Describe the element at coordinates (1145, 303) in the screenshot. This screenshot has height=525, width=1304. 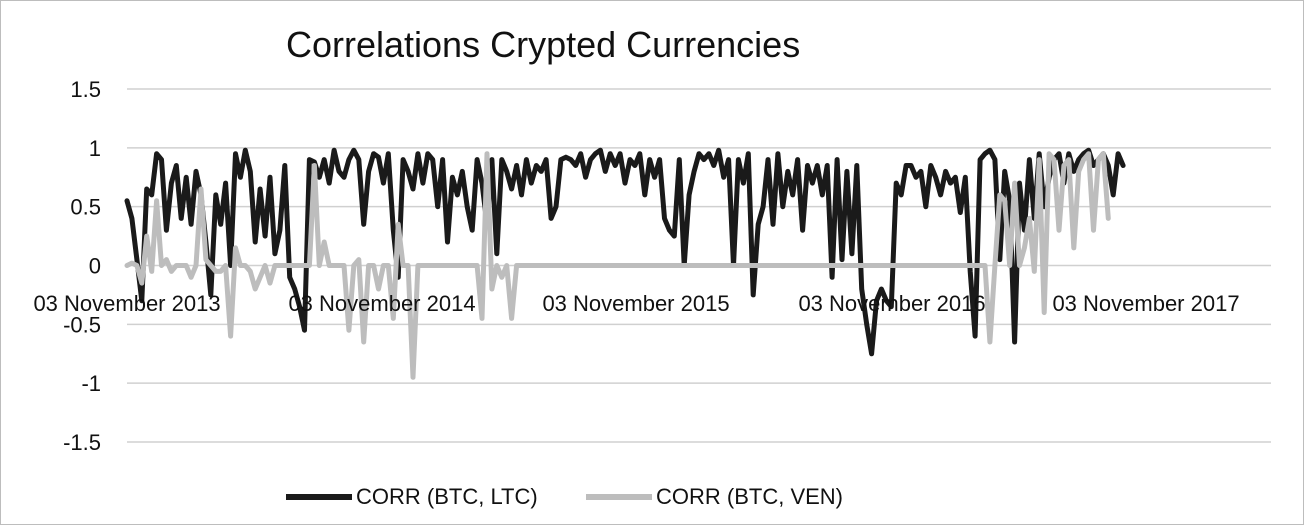
I see `x-tick-label: 03 November 2017` at that location.